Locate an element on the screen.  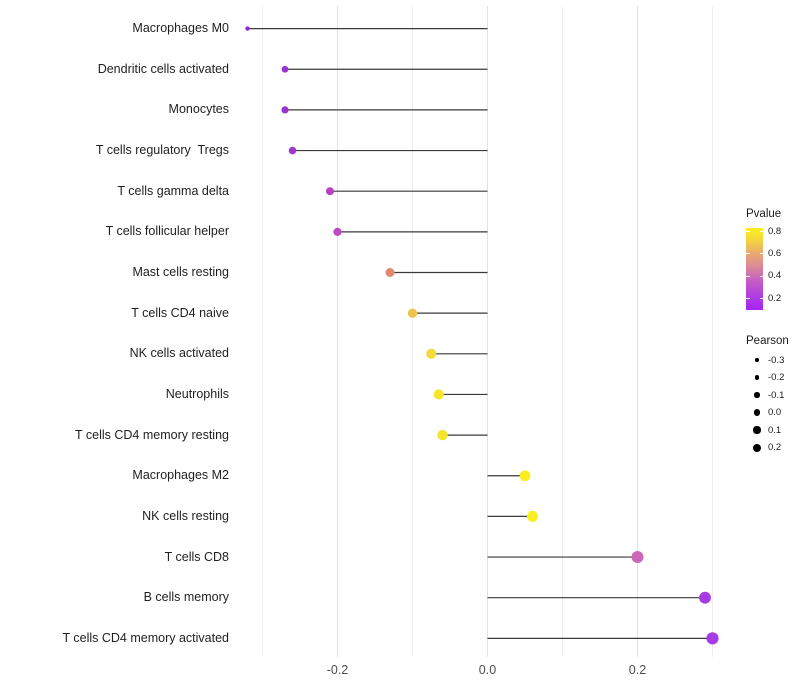
pvalue-colorbar is located at coordinates (754, 269).